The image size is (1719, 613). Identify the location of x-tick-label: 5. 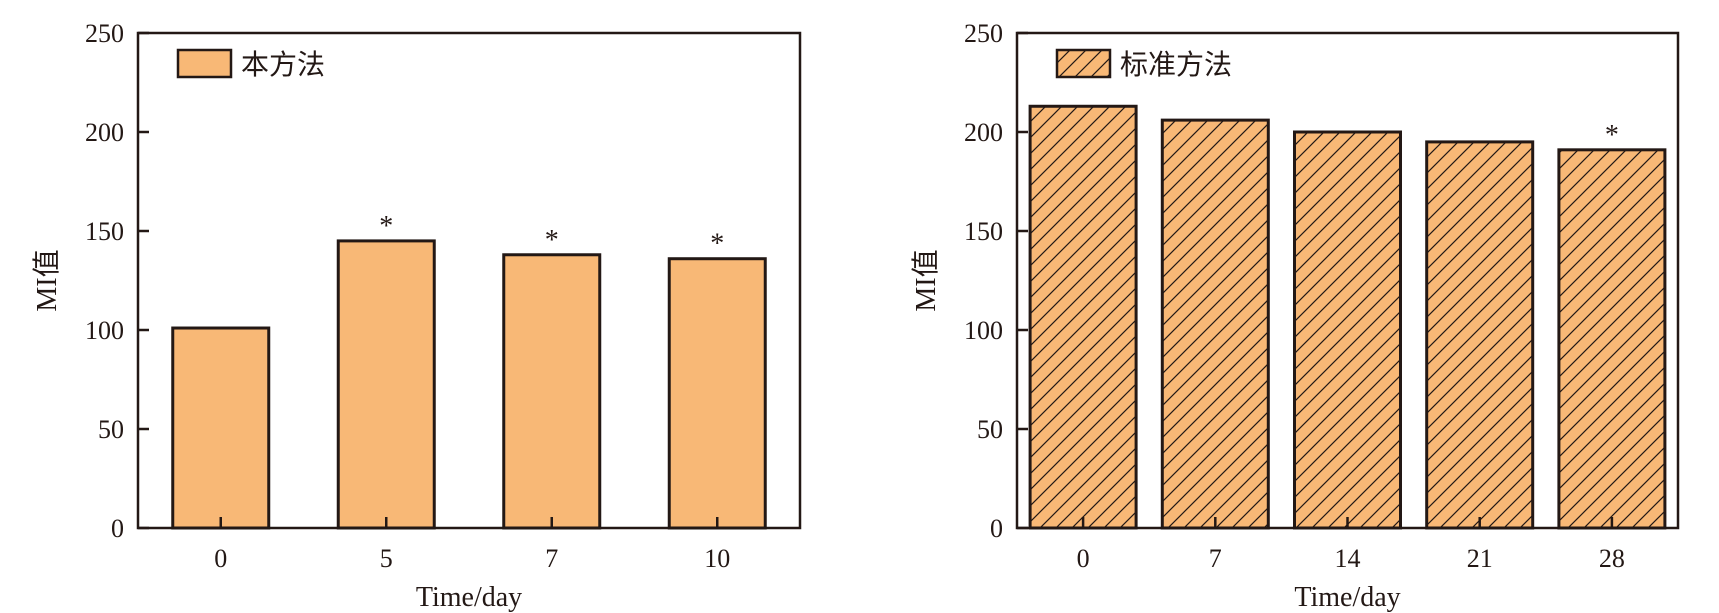
(386, 558).